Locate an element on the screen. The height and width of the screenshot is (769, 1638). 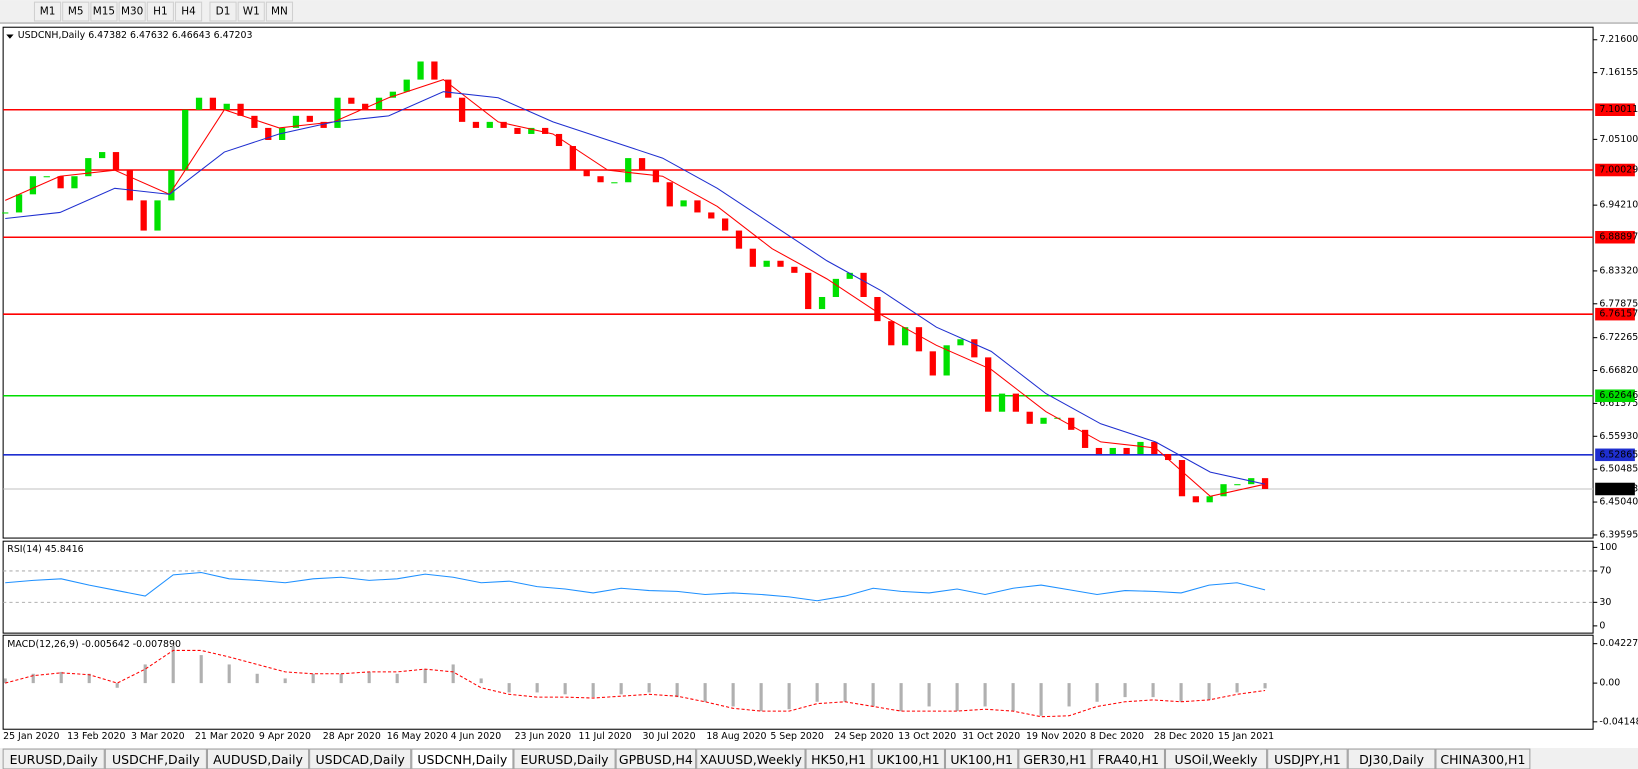
level-price-label: 7.00029 is located at coordinates (1618, 170).